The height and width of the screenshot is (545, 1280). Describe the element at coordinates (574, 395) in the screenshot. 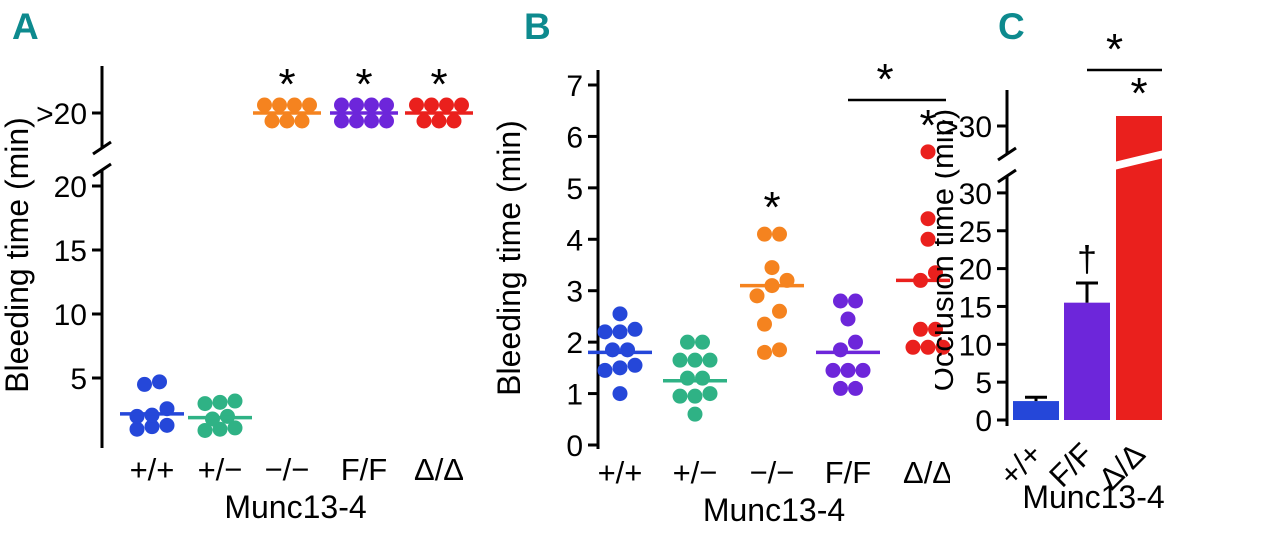

I see `y-tick-label: 1` at that location.